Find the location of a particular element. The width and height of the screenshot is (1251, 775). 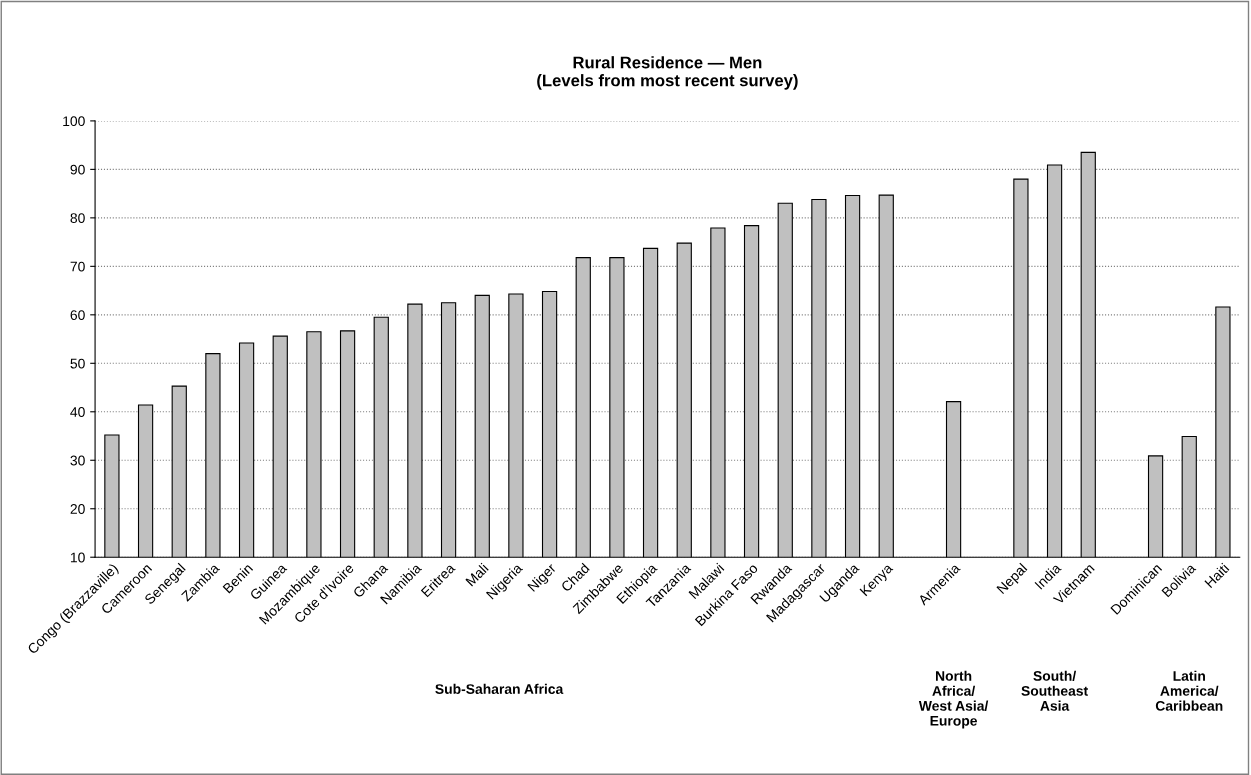

y-tick-label: 90 is located at coordinates (77, 169).